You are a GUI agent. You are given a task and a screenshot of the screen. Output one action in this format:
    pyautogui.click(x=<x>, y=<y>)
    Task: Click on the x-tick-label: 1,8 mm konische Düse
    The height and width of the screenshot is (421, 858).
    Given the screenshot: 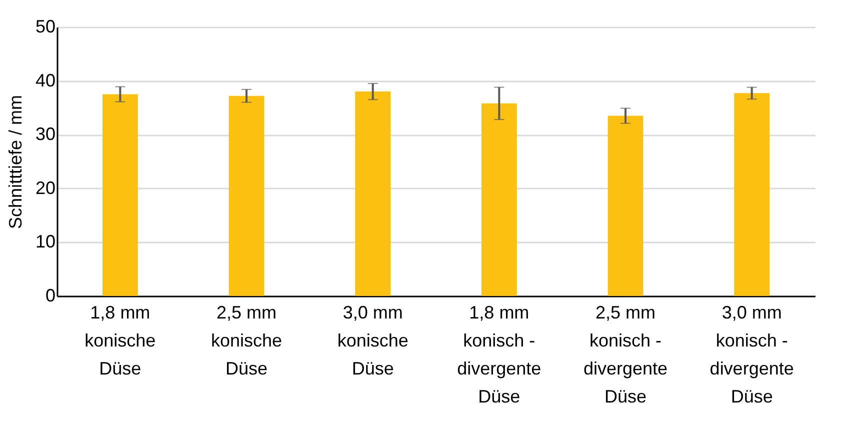 What is the action you would take?
    pyautogui.click(x=120, y=340)
    